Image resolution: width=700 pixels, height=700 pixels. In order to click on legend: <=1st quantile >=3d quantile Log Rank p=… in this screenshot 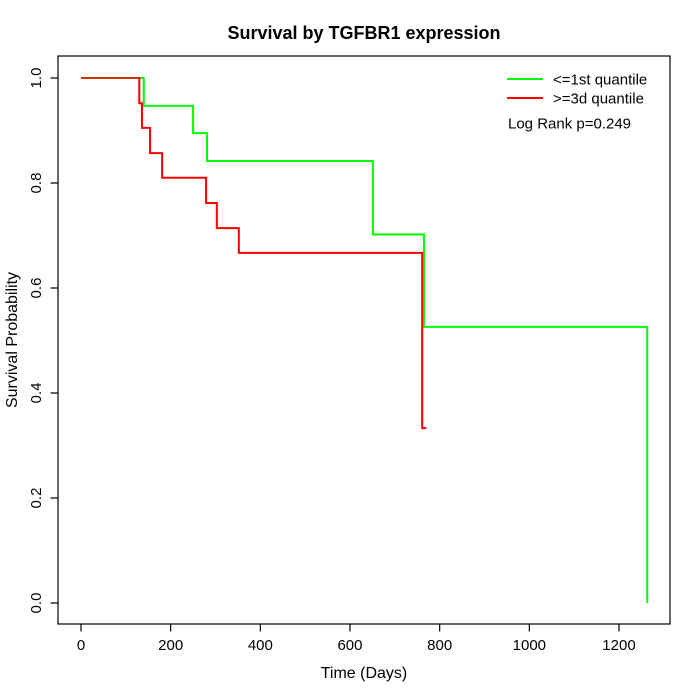, I will do `click(577, 102)`.